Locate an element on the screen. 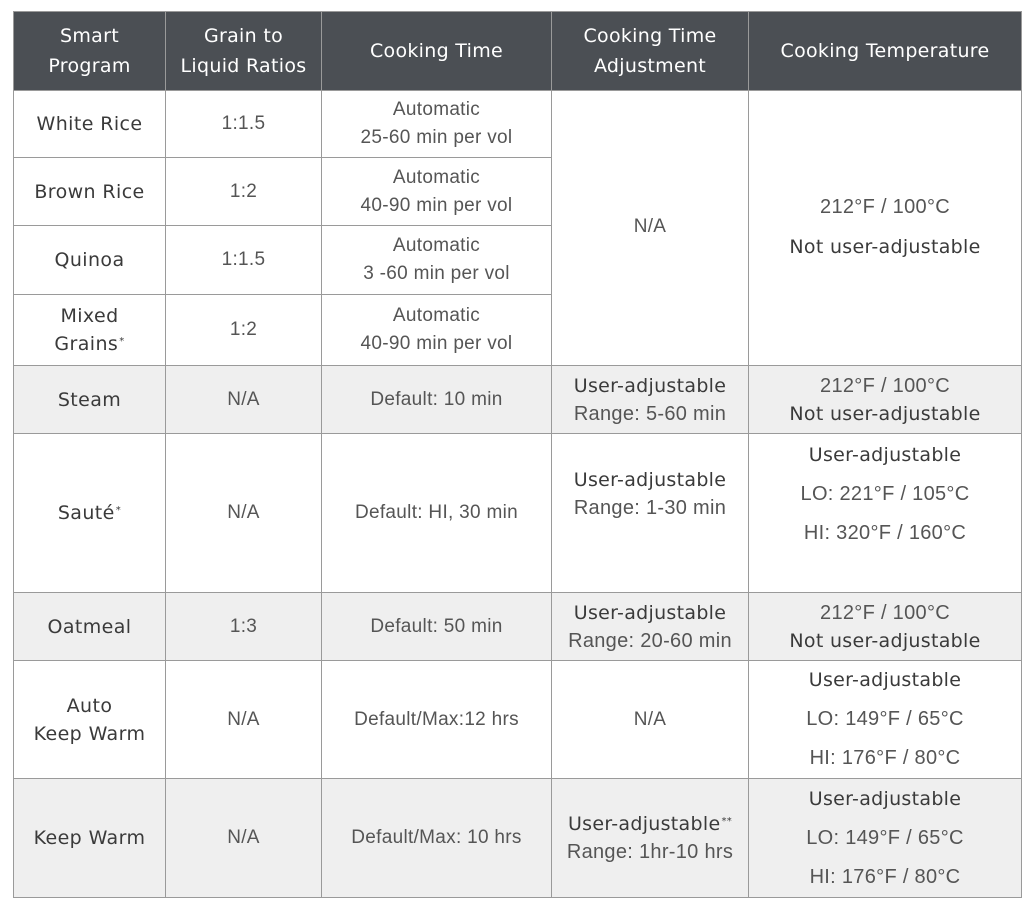 The image size is (1032, 904). header-cooking-time-adjustment: Cooking Time Adjustment is located at coordinates (650, 51).